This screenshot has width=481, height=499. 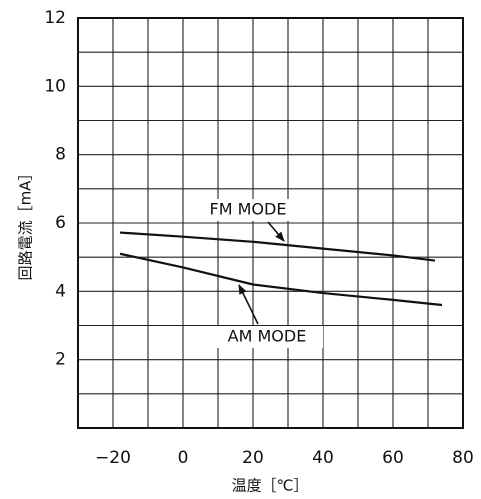 I want to click on x-axis-label: 温度［℃］, so click(x=270, y=486).